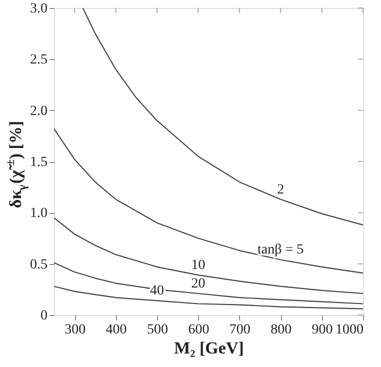  Describe the element at coordinates (39, 60) in the screenshot. I see `y-tick-label: 2.5` at that location.